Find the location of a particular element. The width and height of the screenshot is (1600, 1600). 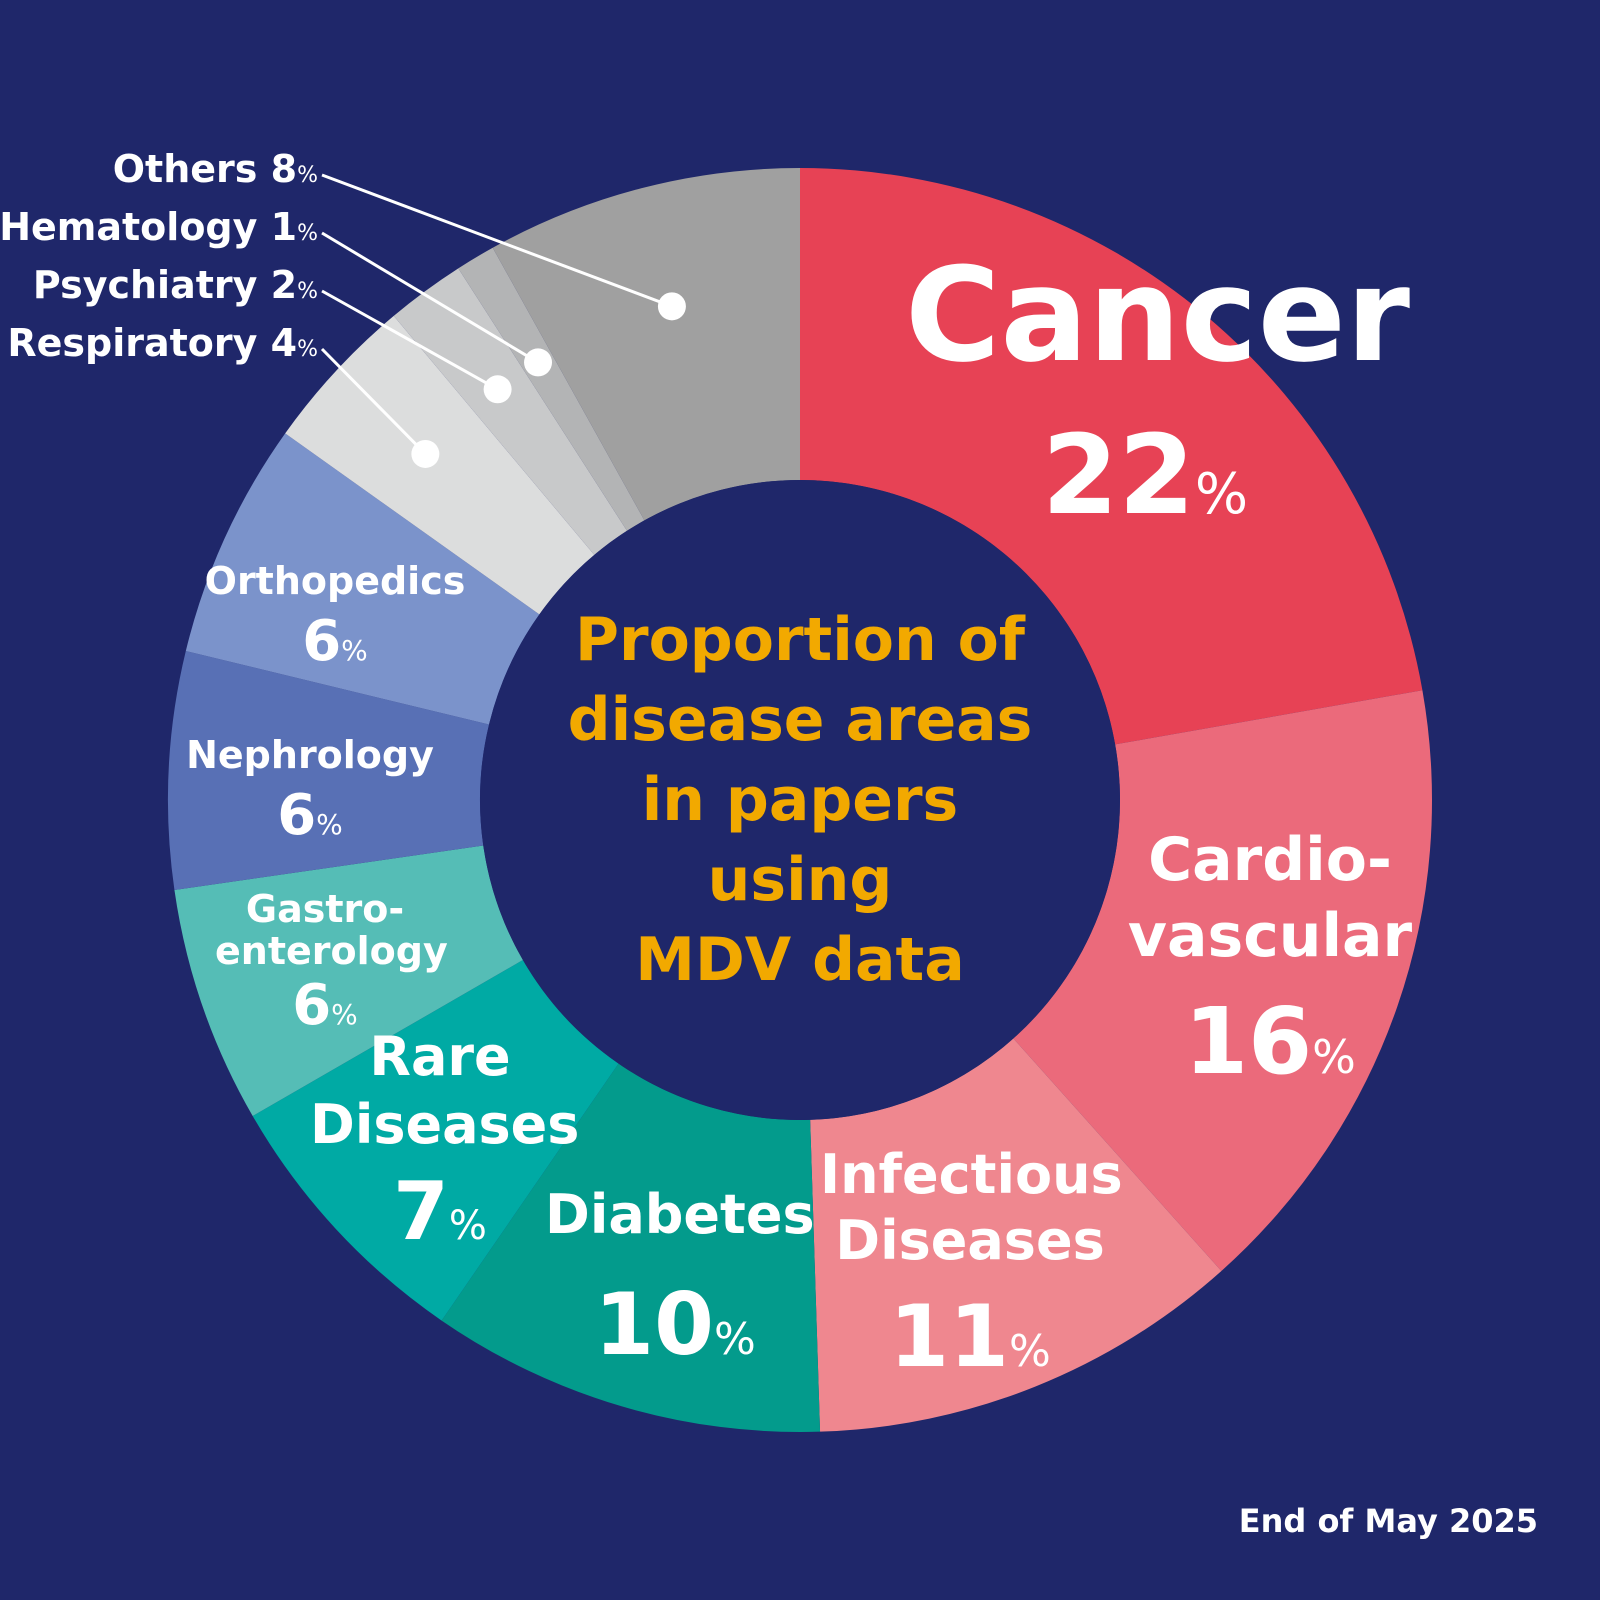

label-psychiatry-name: Psychiatry is located at coordinates (145, 285).